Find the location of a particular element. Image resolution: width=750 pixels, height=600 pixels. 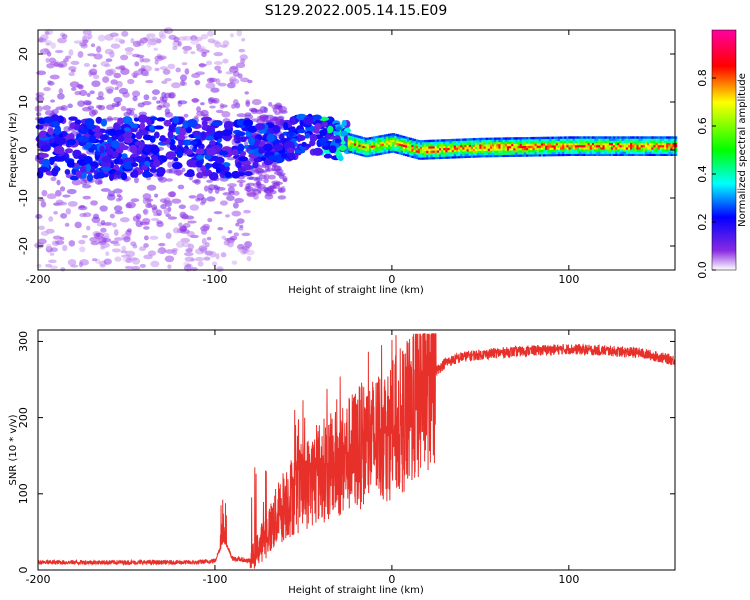

snr-xlabel: Height of straight line (km) is located at coordinates (356, 590).